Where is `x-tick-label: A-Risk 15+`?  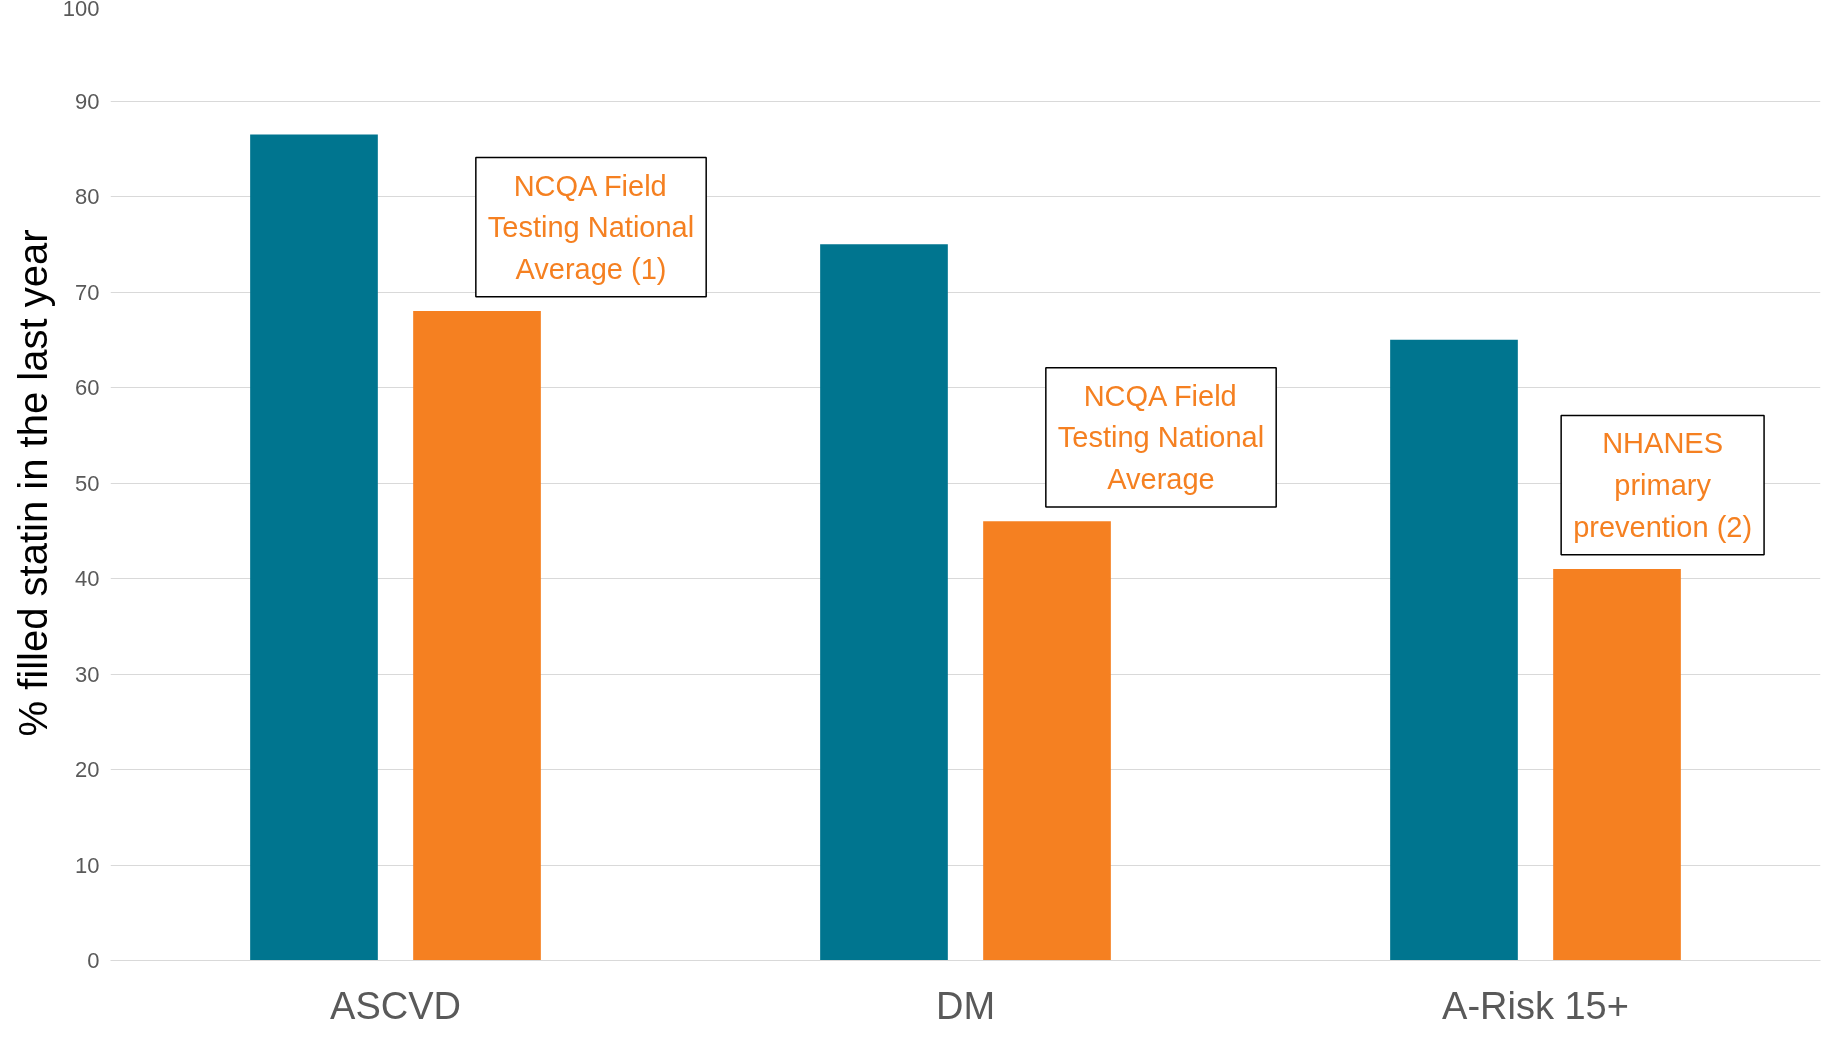 x-tick-label: A-Risk 15+ is located at coordinates (1535, 1005).